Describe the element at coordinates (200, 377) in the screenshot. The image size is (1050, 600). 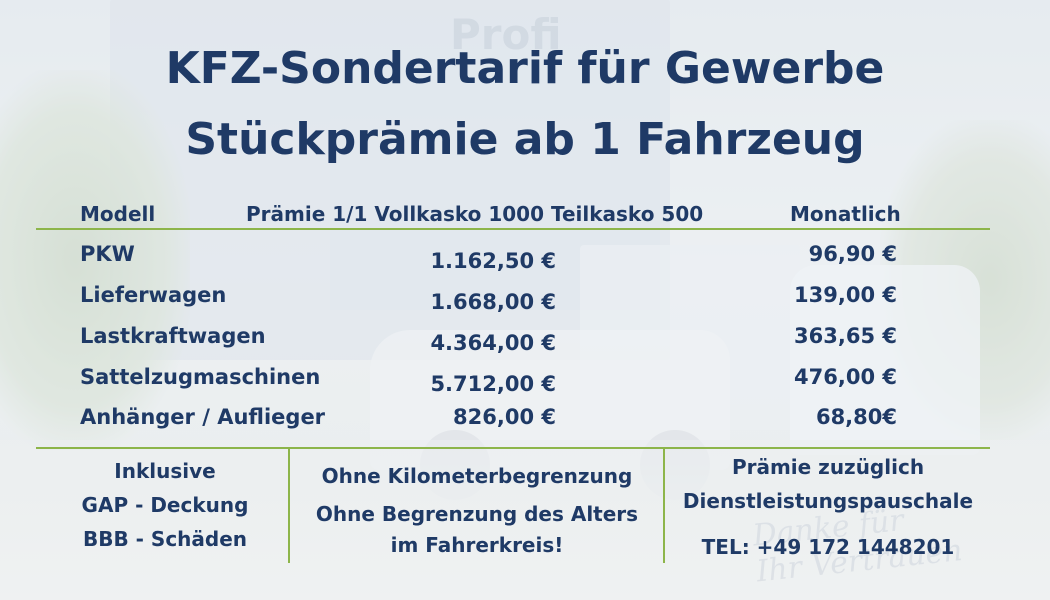
I see `row-model: Sattelzugmaschinen` at that location.